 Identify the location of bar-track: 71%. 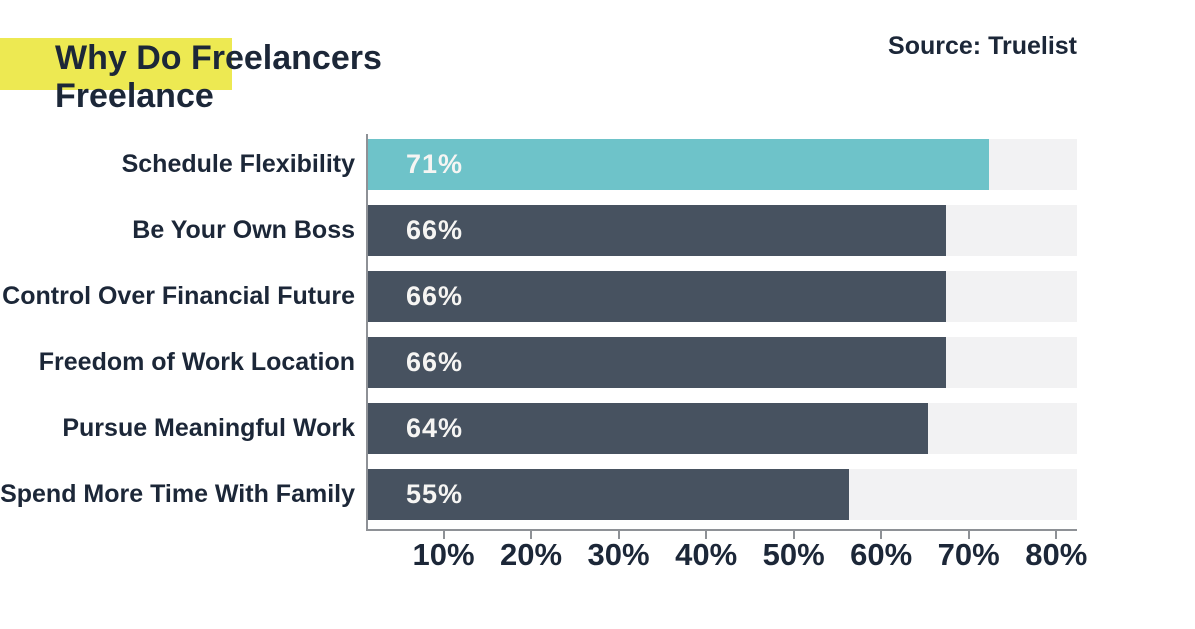
(722, 164).